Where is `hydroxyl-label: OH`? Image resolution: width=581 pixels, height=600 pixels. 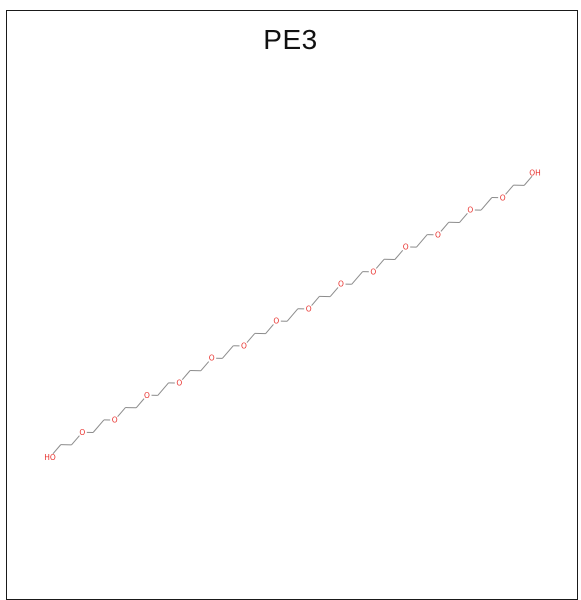 hydroxyl-label: OH is located at coordinates (535, 172).